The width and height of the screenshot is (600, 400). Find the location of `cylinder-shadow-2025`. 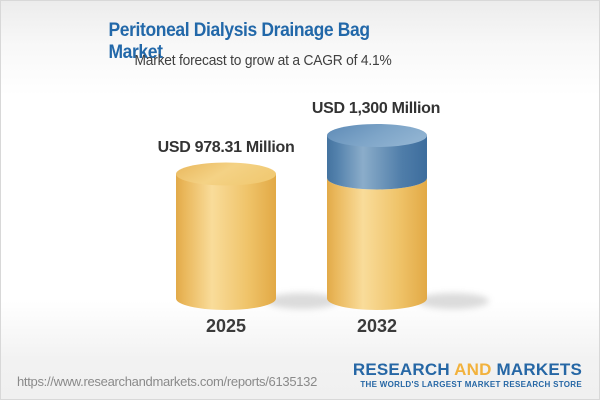

cylinder-shadow-2025 is located at coordinates (302, 301).